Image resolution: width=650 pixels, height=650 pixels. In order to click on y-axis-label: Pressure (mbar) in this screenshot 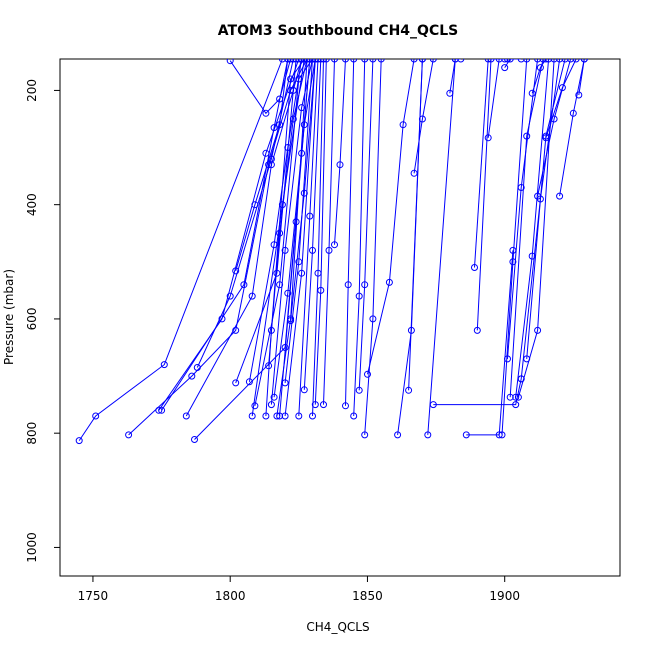, I will do `click(9, 317)`.